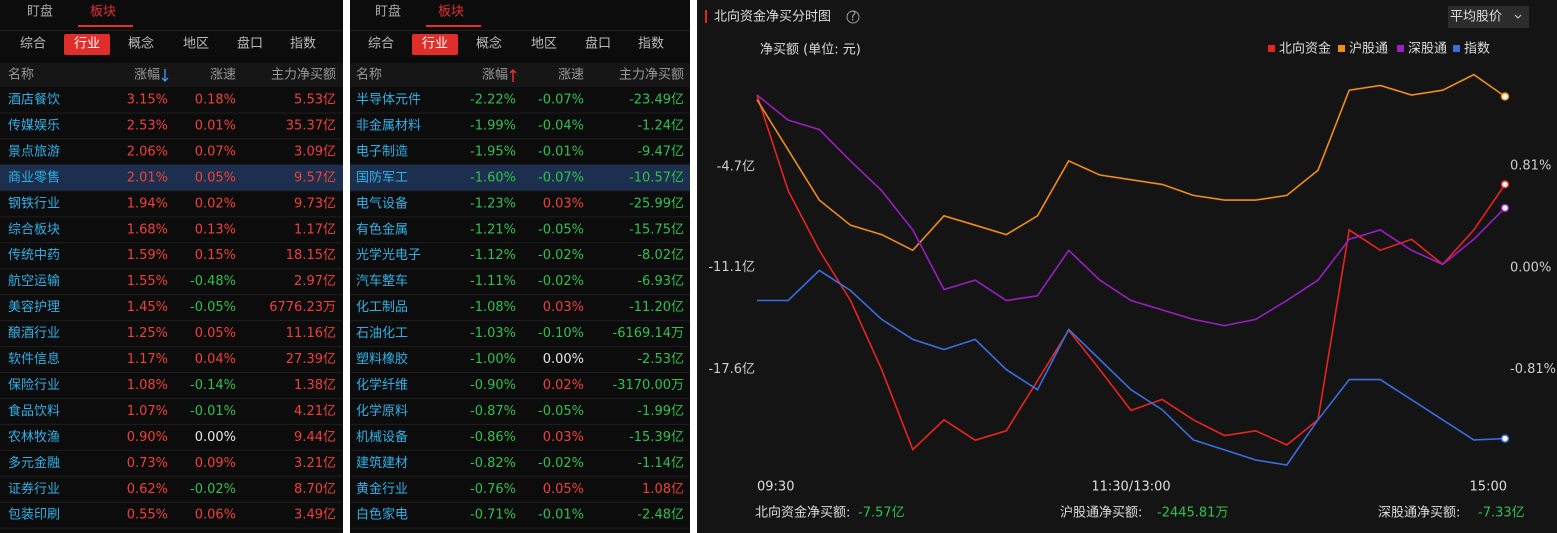  What do you see at coordinates (34, 229) in the screenshot?
I see `cell-name: 综合板块` at bounding box center [34, 229].